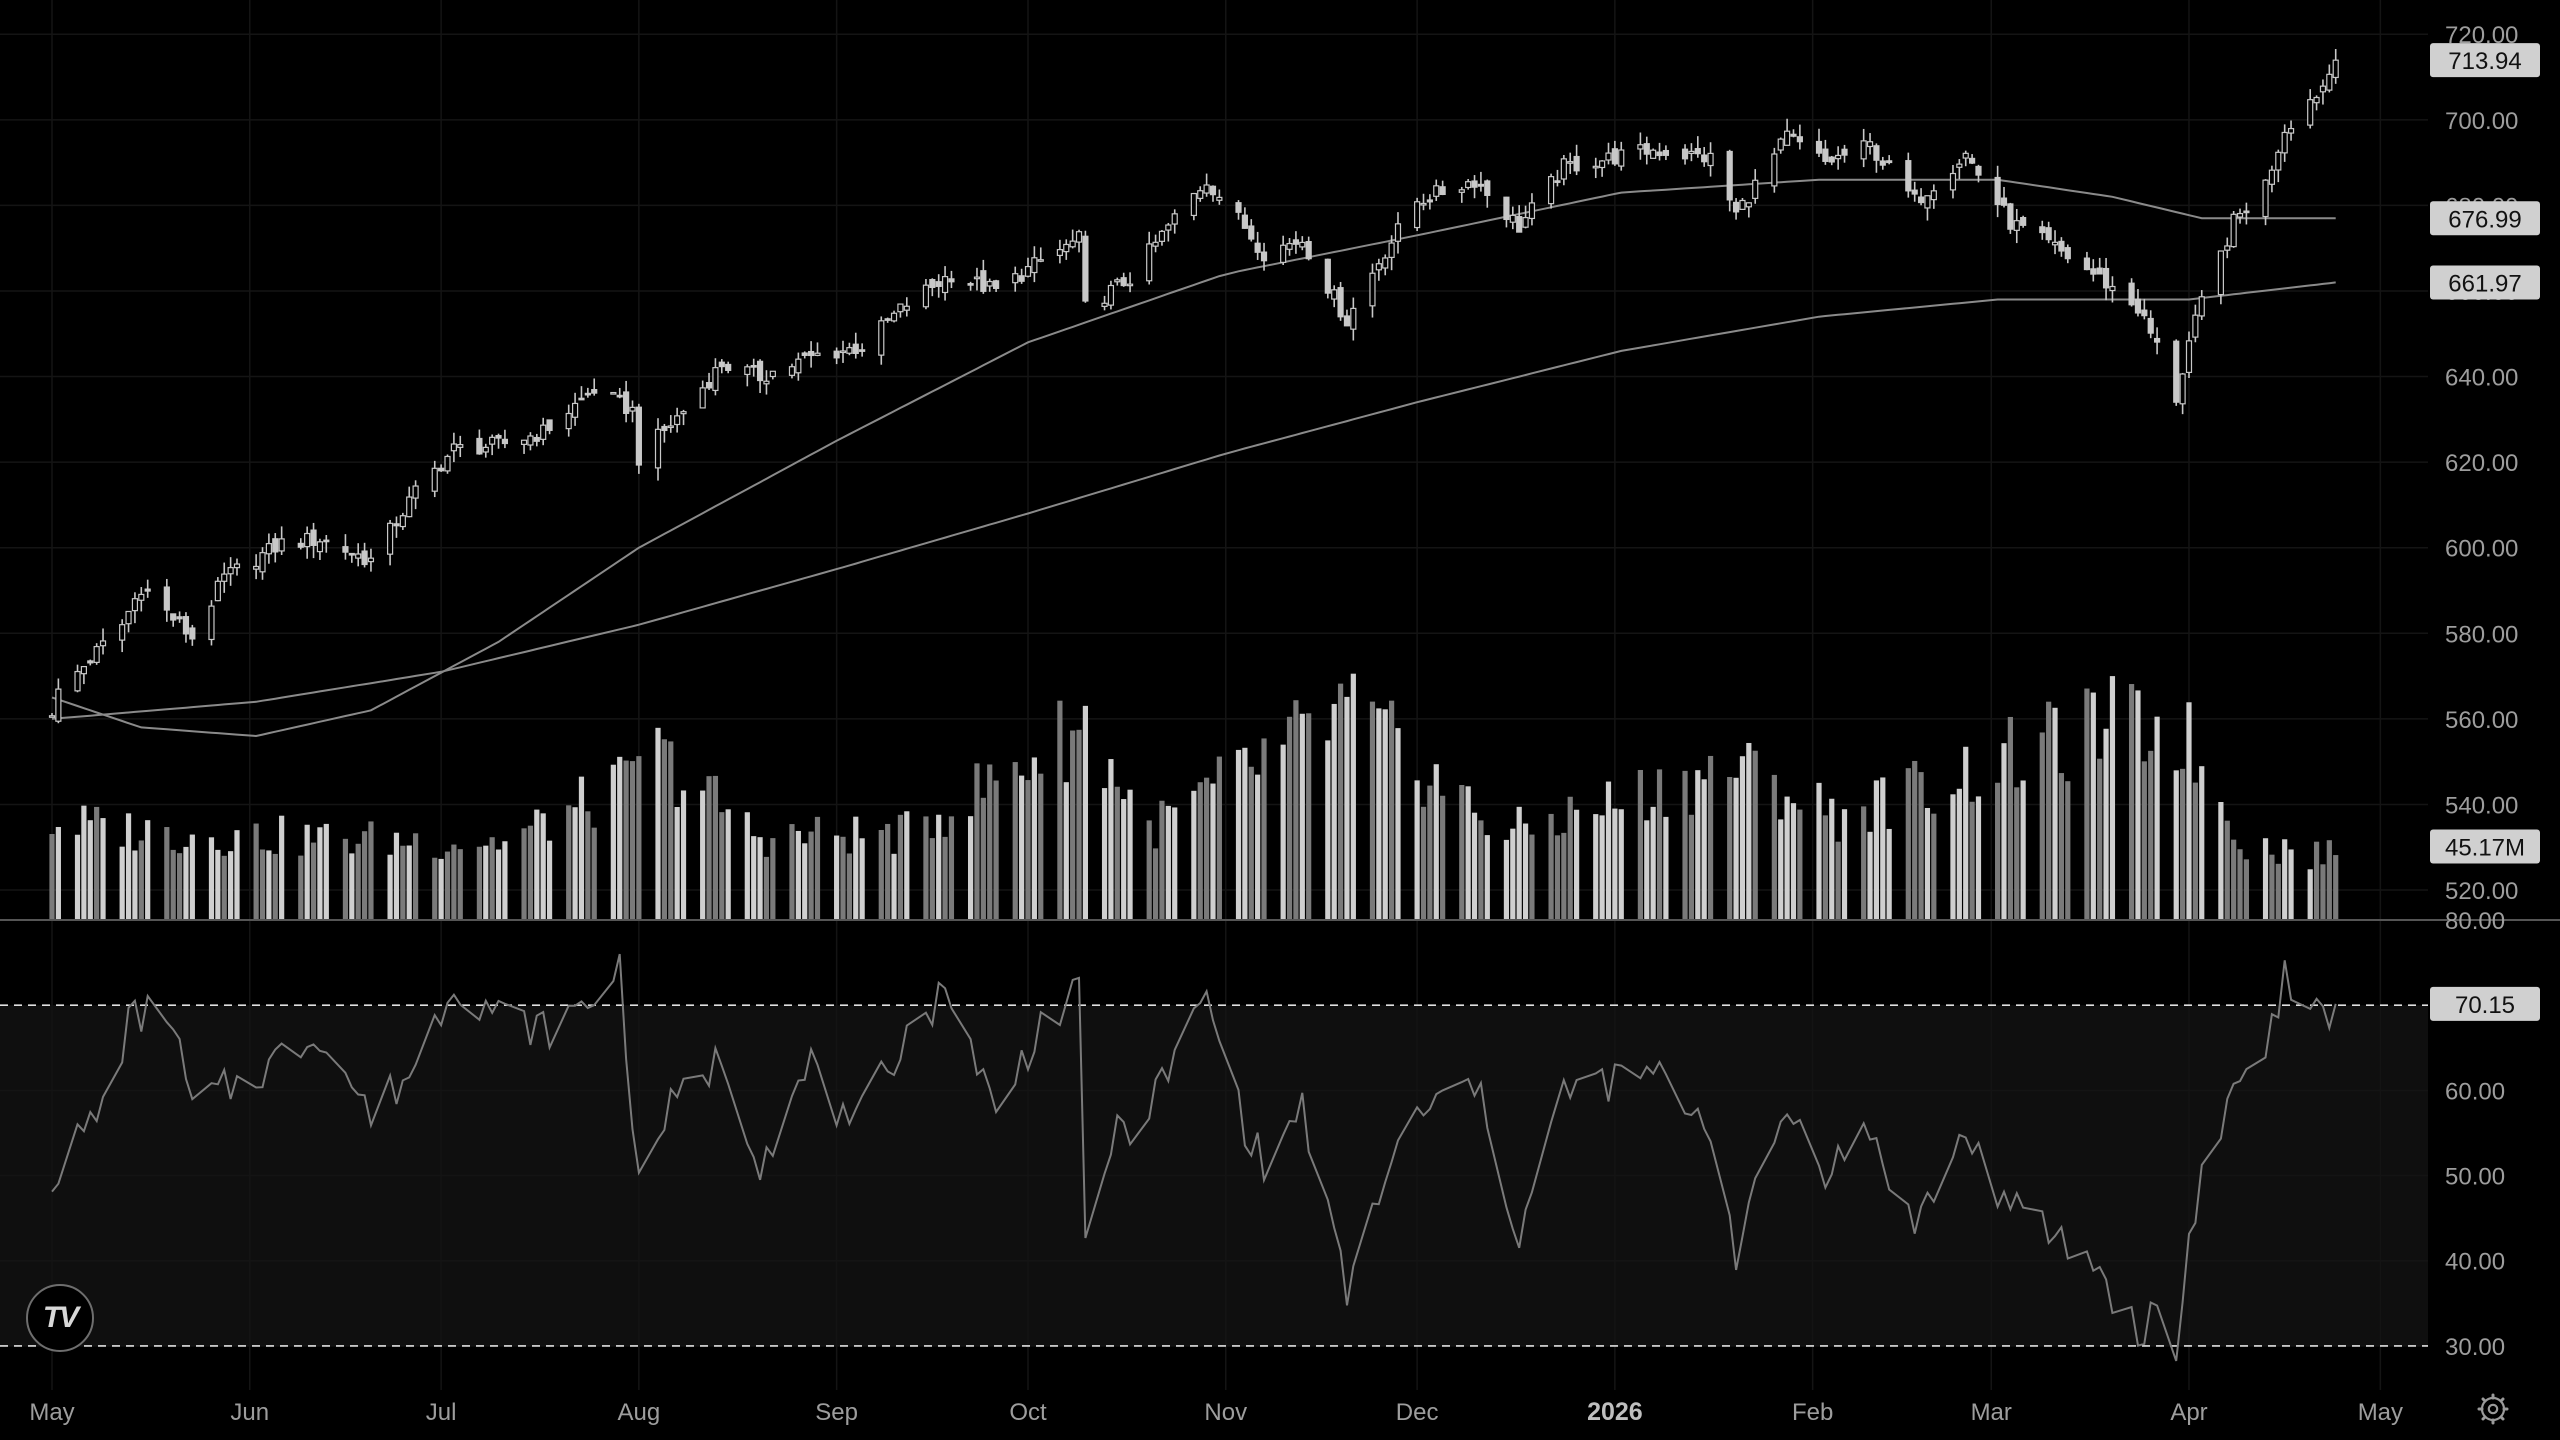 The width and height of the screenshot is (2560, 1440). What do you see at coordinates (2481, 378) in the screenshot?
I see `price-tick-label: 640.00` at bounding box center [2481, 378].